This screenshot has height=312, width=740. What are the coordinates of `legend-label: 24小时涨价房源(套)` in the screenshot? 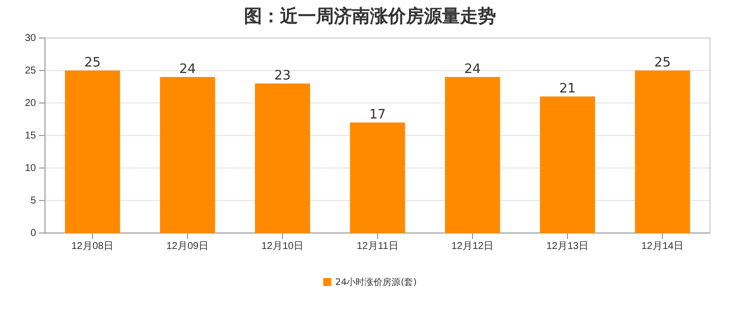 It's located at (376, 282).